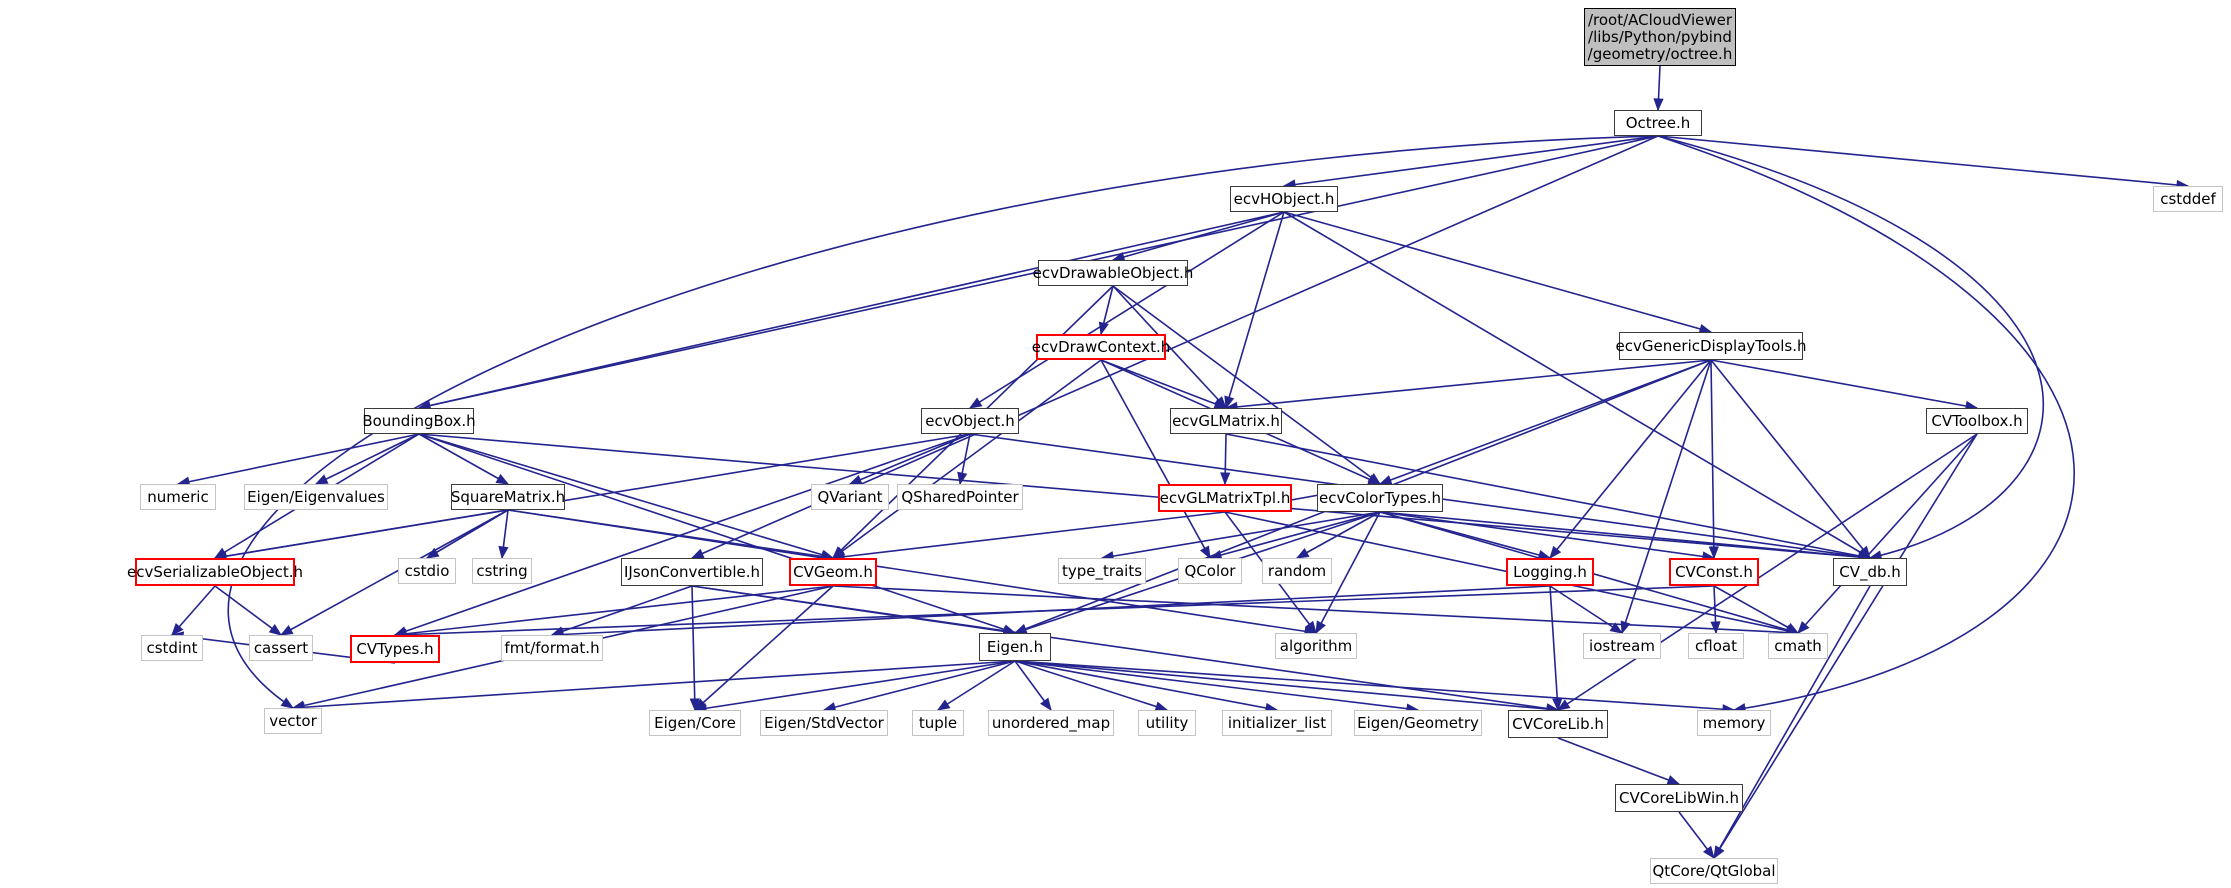 The image size is (2231, 888). What do you see at coordinates (1619, 761) in the screenshot?
I see `include-edge-cvcorelib-to-cvcorelibwin` at bounding box center [1619, 761].